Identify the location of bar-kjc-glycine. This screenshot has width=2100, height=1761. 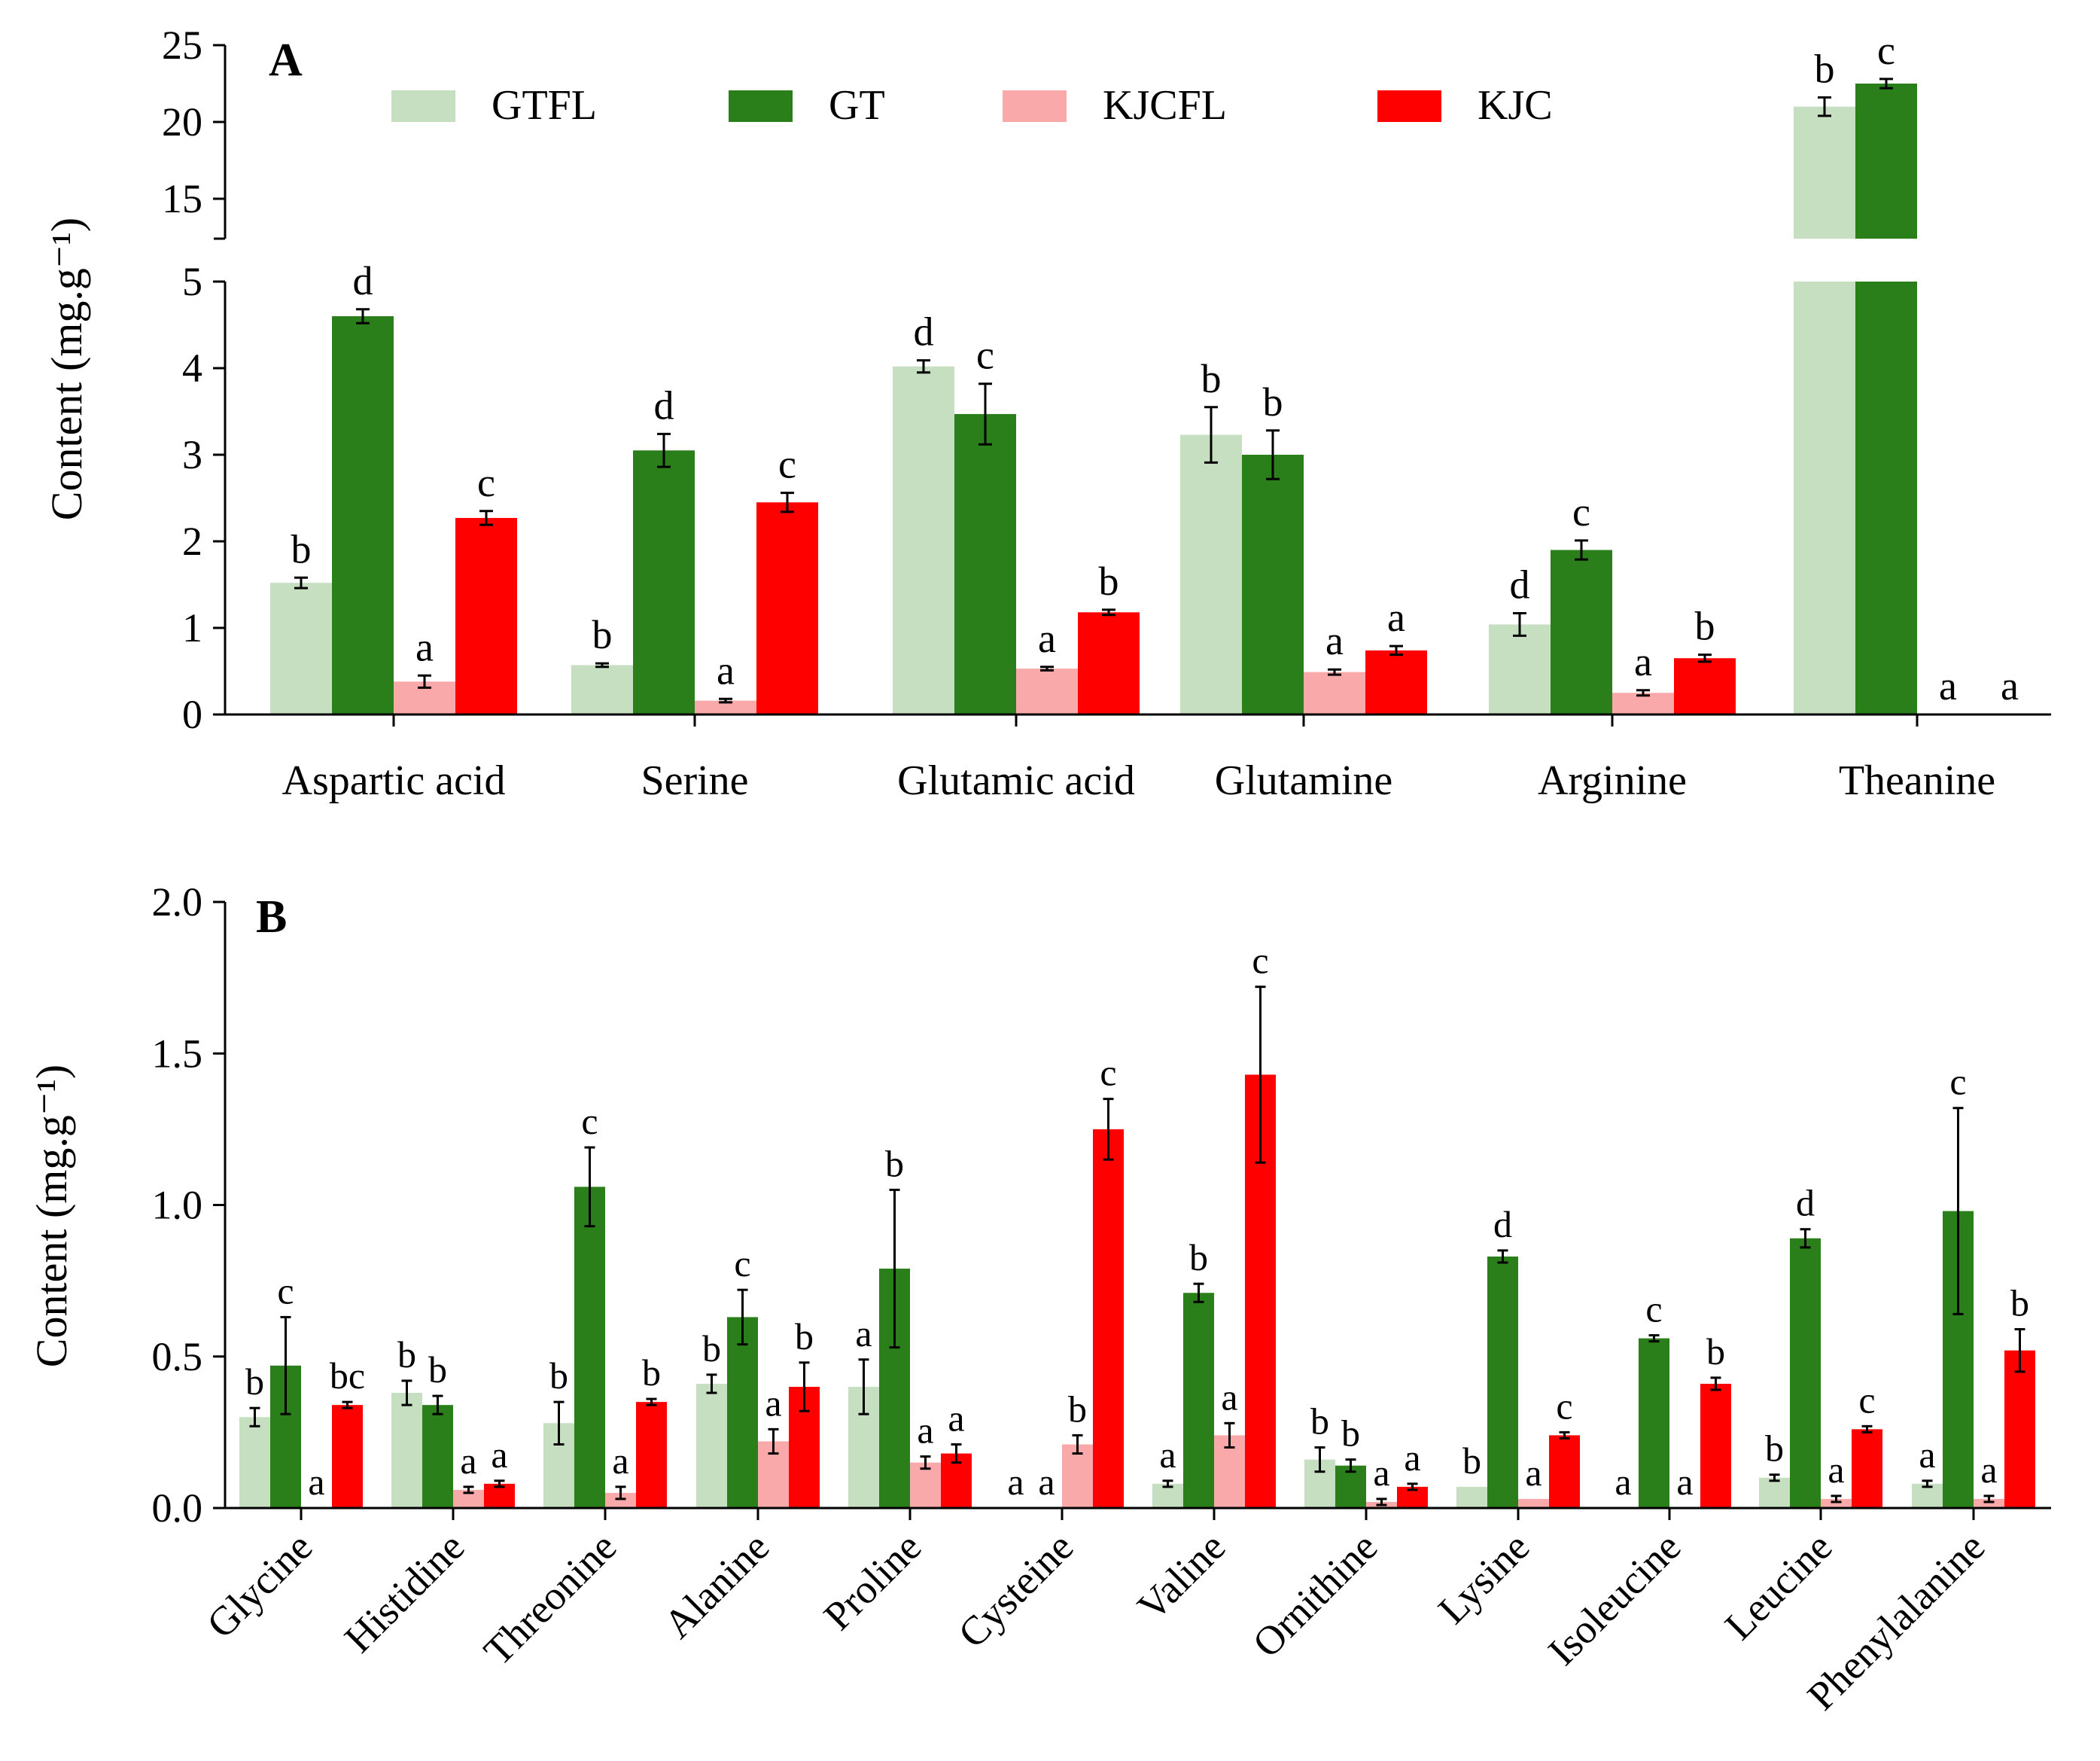
(347, 1457).